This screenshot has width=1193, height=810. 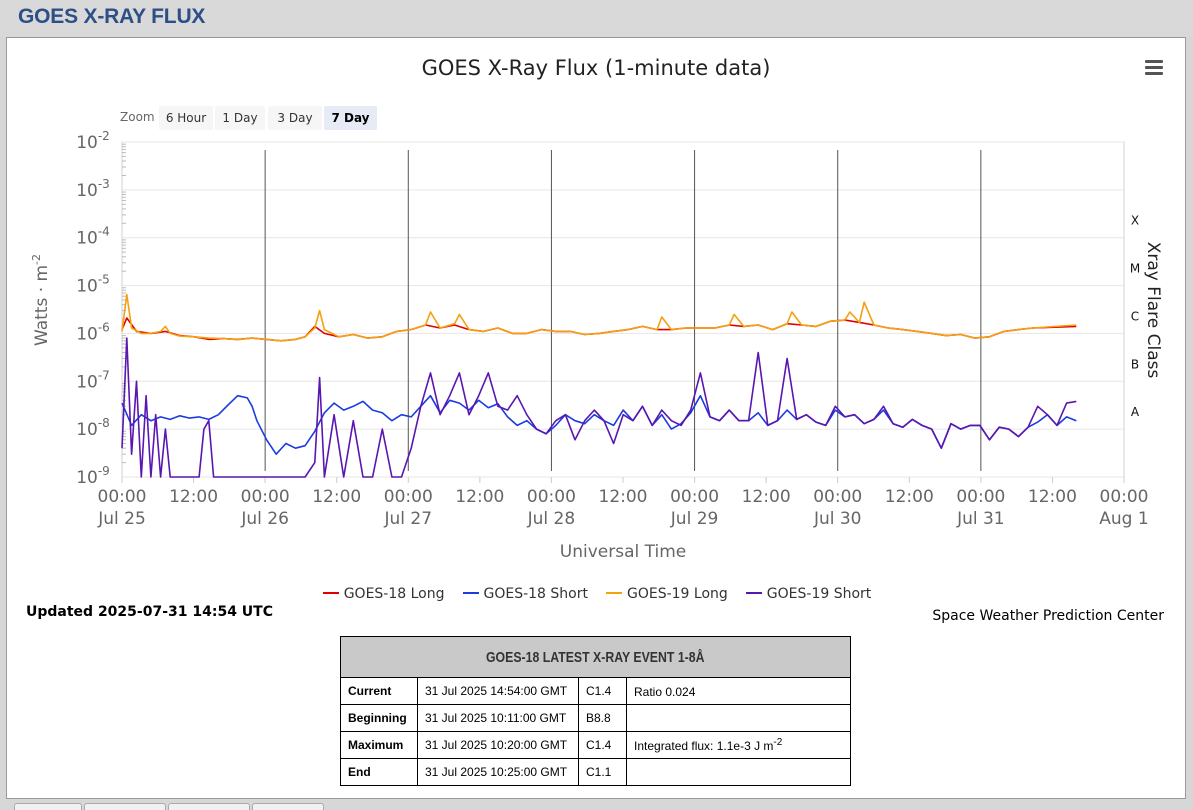 I want to click on table-row: End 31 Jul 2025 10:25:00 GMT C1.1, so click(x=595, y=772).